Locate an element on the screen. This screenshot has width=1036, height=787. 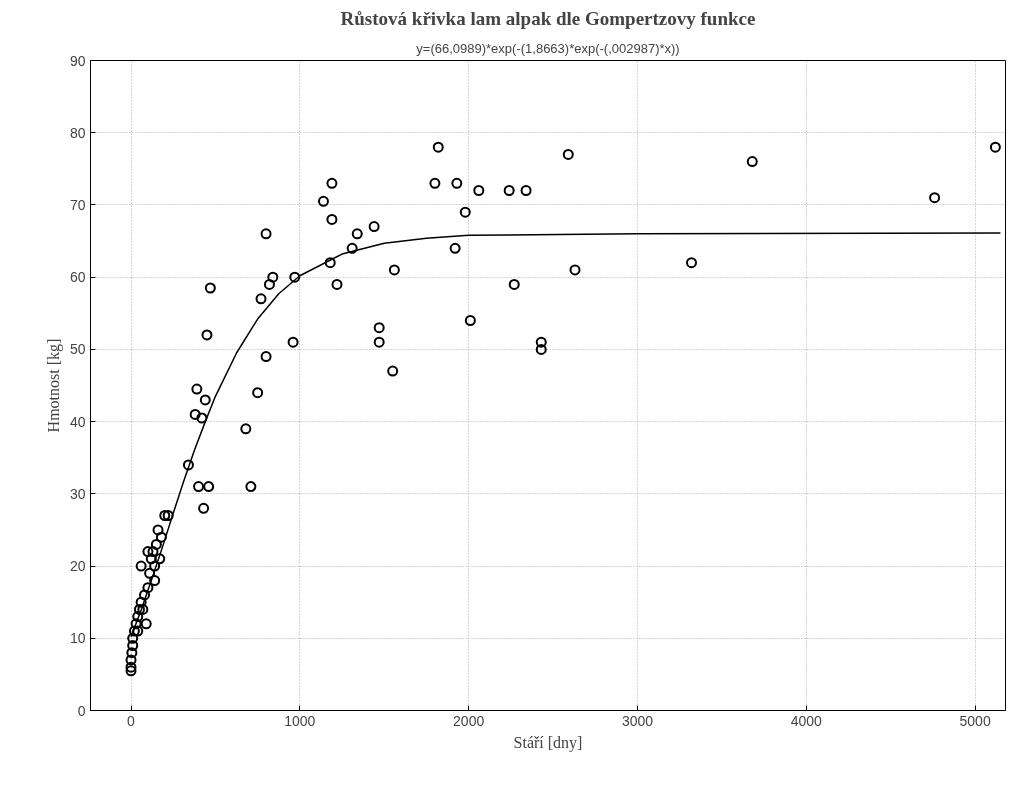
y-tick-label: 20 is located at coordinates (77, 566).